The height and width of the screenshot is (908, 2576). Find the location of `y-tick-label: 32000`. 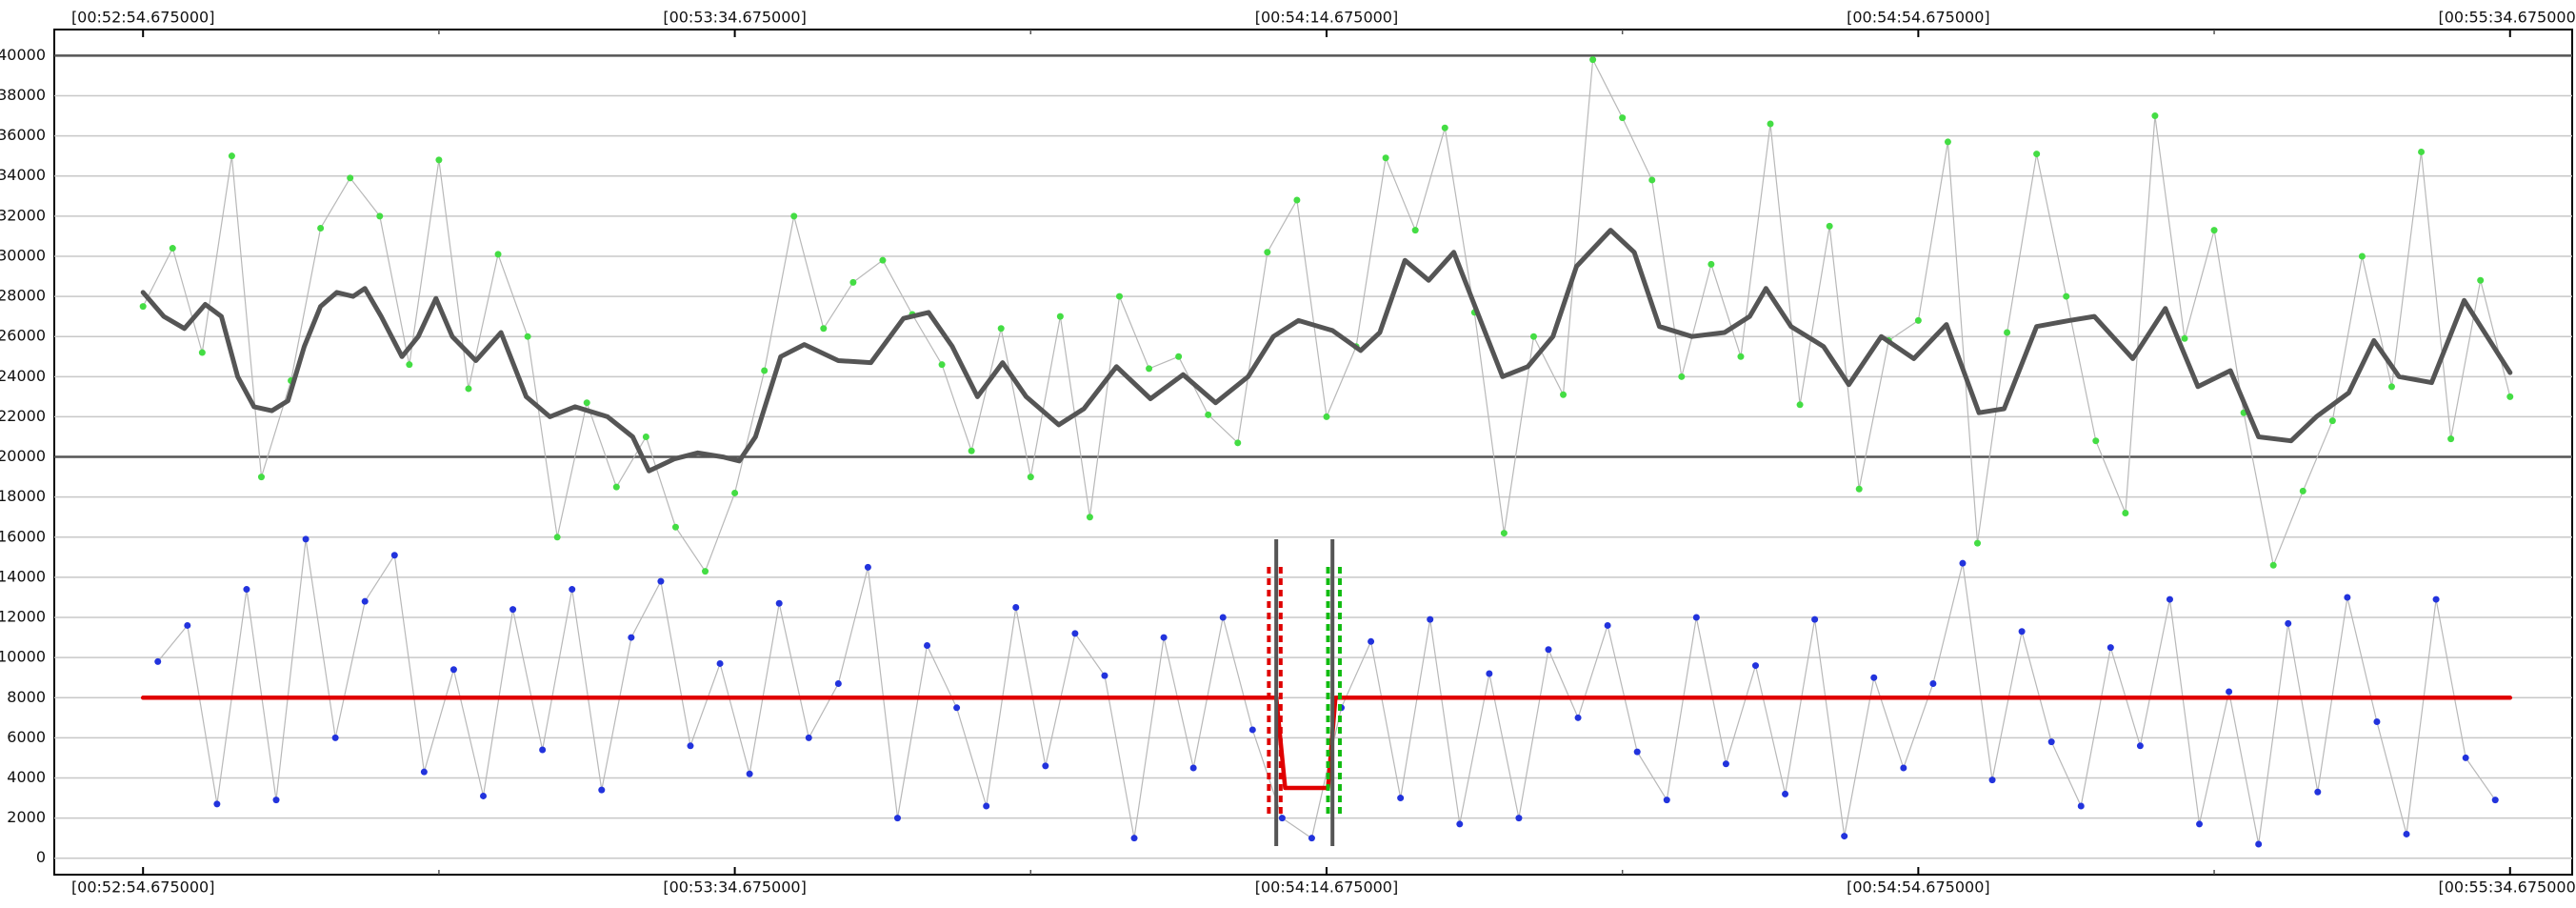

y-tick-label: 32000 is located at coordinates (23, 215).